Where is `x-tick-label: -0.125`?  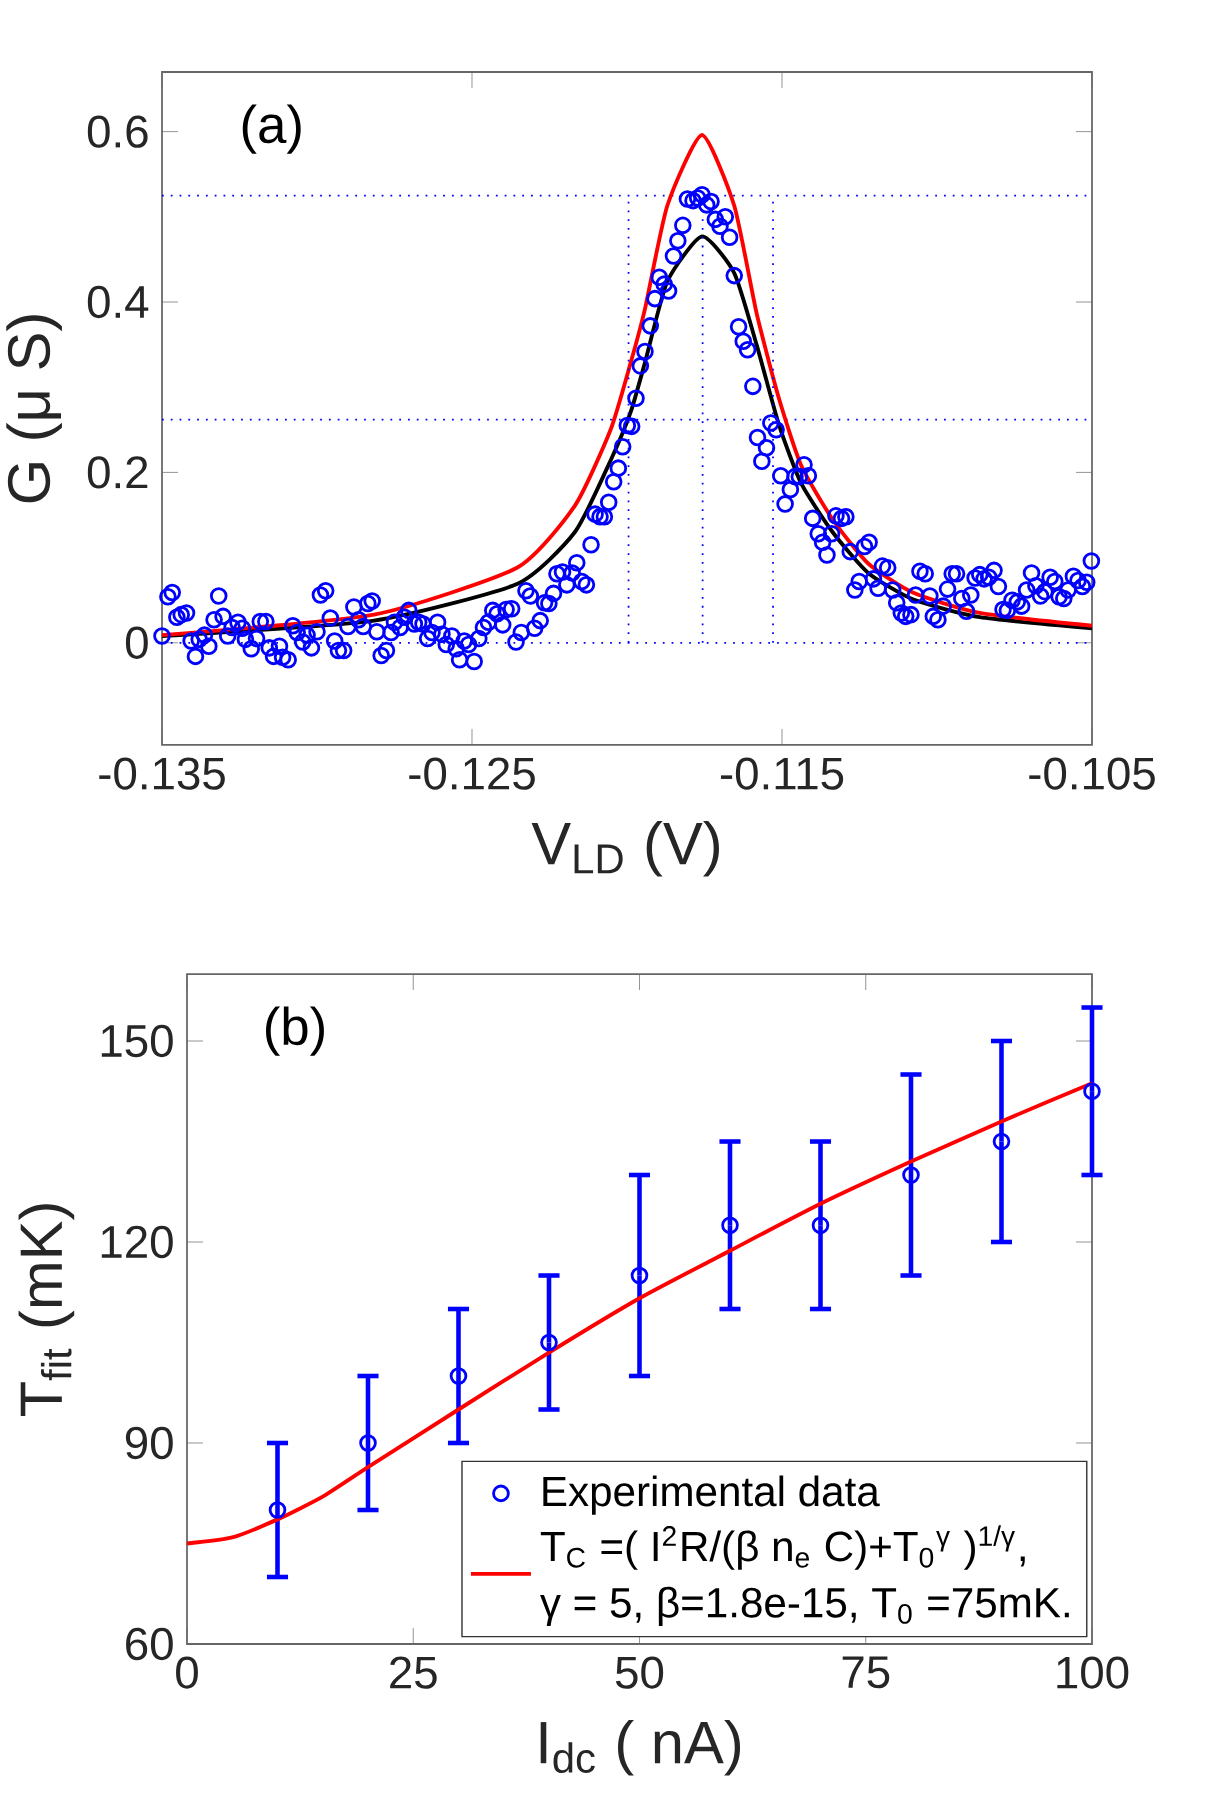
x-tick-label: -0.125 is located at coordinates (472, 773).